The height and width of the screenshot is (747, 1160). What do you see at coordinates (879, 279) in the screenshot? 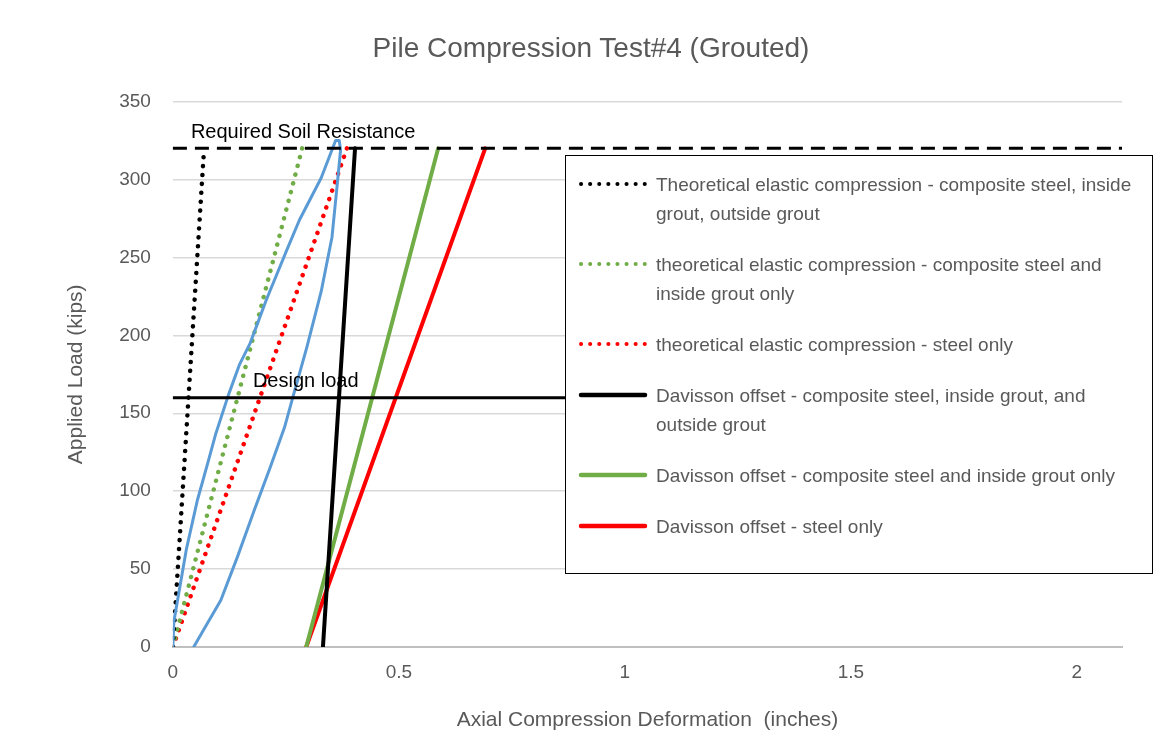
I see `legend-label: theoretical elastic compression - composite steel and inside grout only` at bounding box center [879, 279].